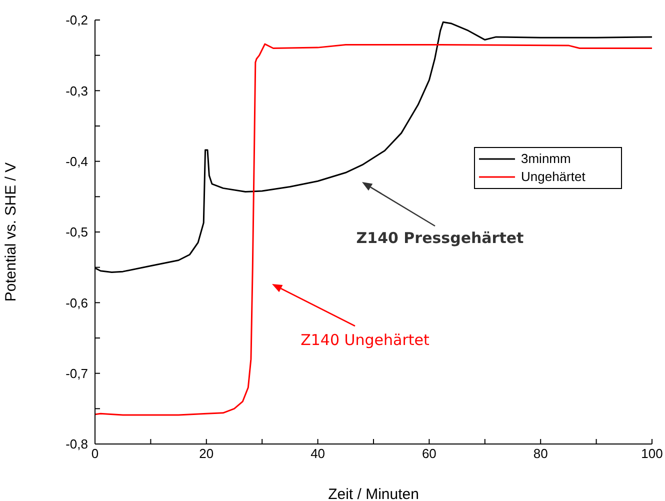 The image size is (665, 501). I want to click on annotation: Z140 Pressgehärtet, so click(440, 238).